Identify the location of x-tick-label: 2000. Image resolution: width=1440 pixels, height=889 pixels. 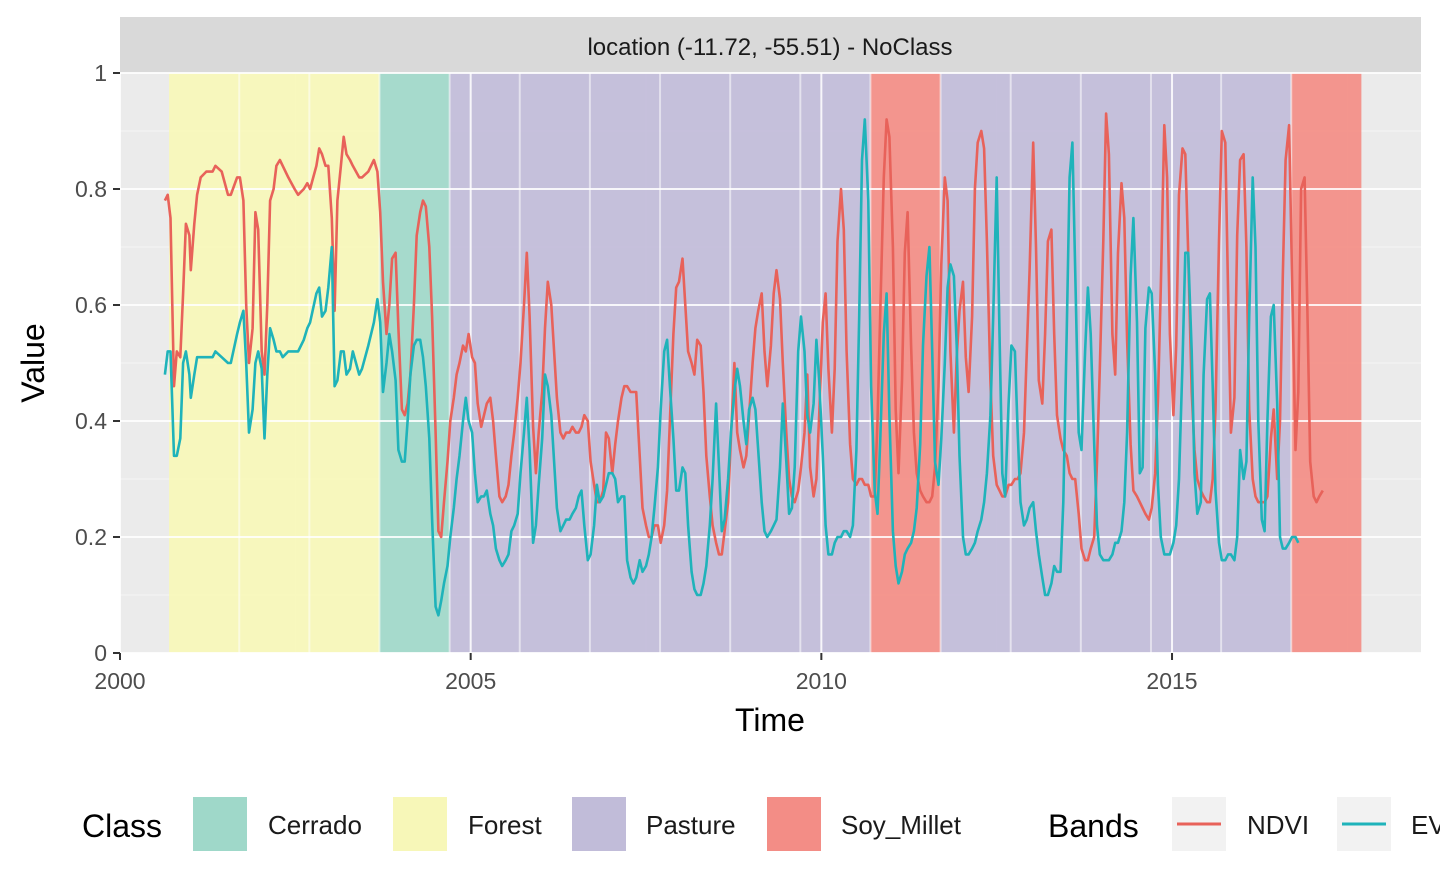
(119, 681).